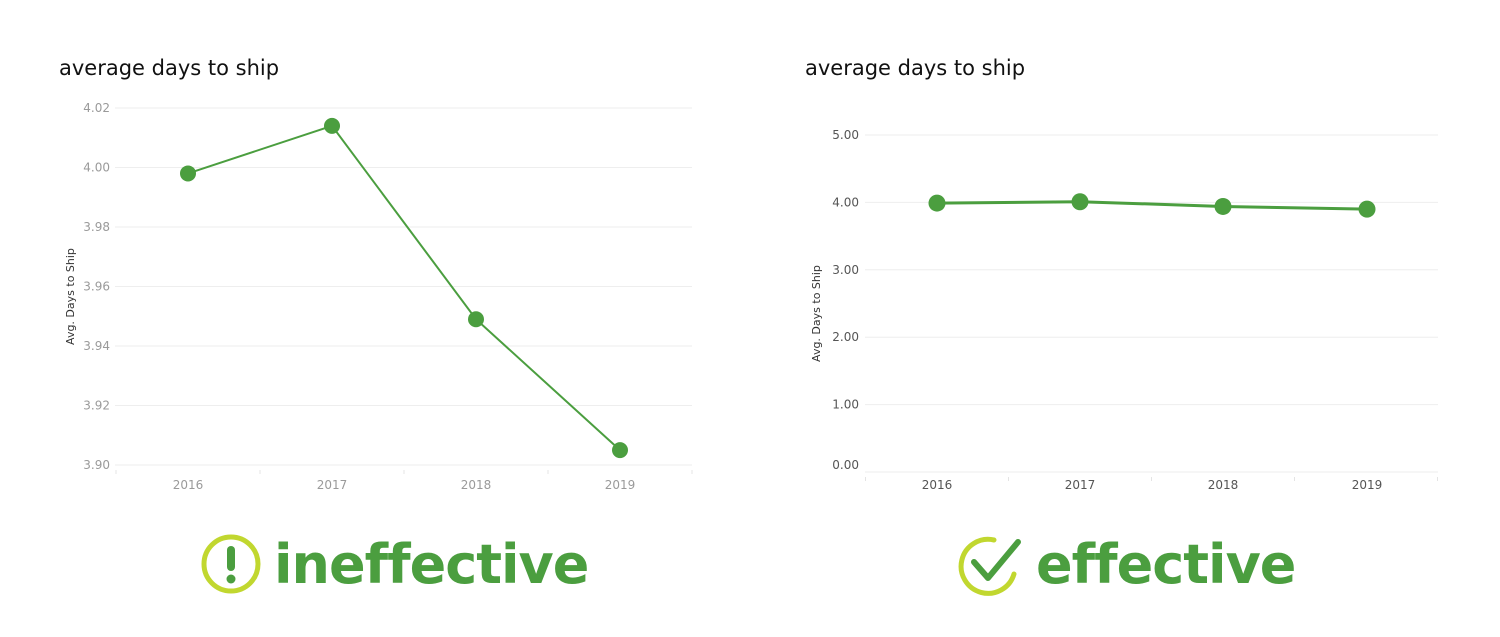 The height and width of the screenshot is (637, 1500). What do you see at coordinates (96, 465) in the screenshot?
I see `y-tick-label: 3.90` at bounding box center [96, 465].